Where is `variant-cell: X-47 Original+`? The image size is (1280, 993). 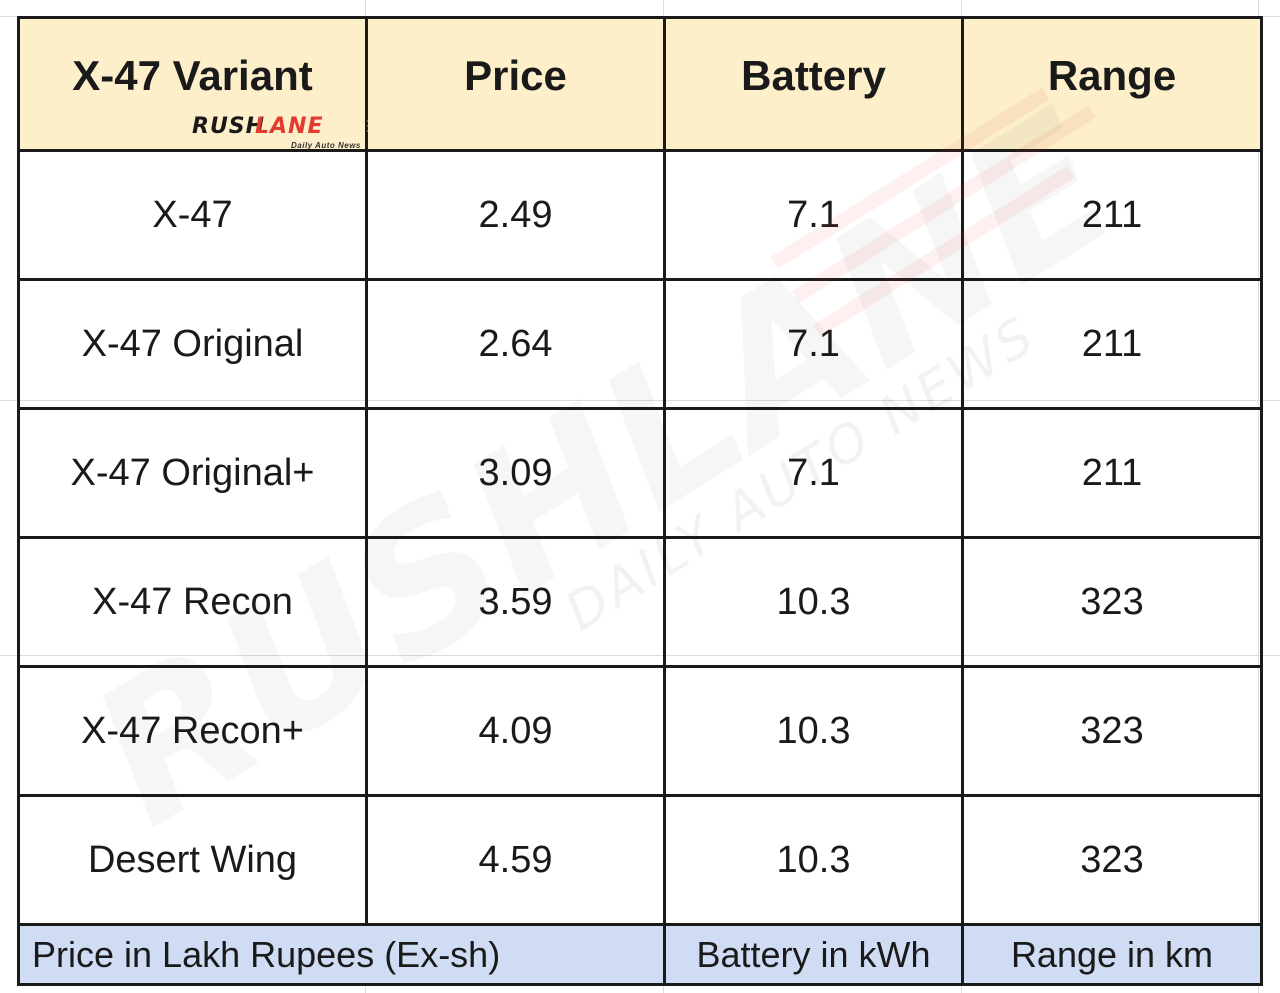
variant-cell: X-47 Original+ is located at coordinates (192, 473).